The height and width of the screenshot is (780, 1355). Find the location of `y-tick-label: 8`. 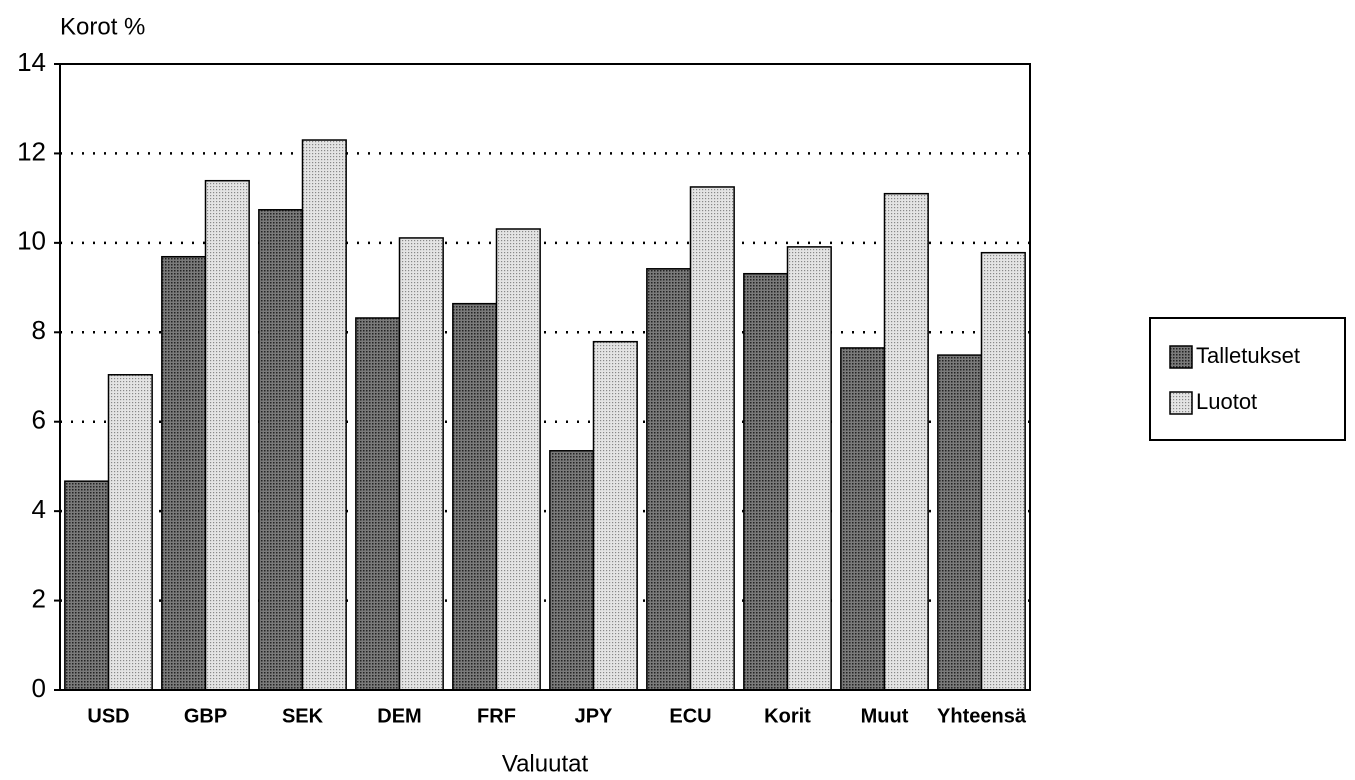

y-tick-label: 8 is located at coordinates (39, 330).